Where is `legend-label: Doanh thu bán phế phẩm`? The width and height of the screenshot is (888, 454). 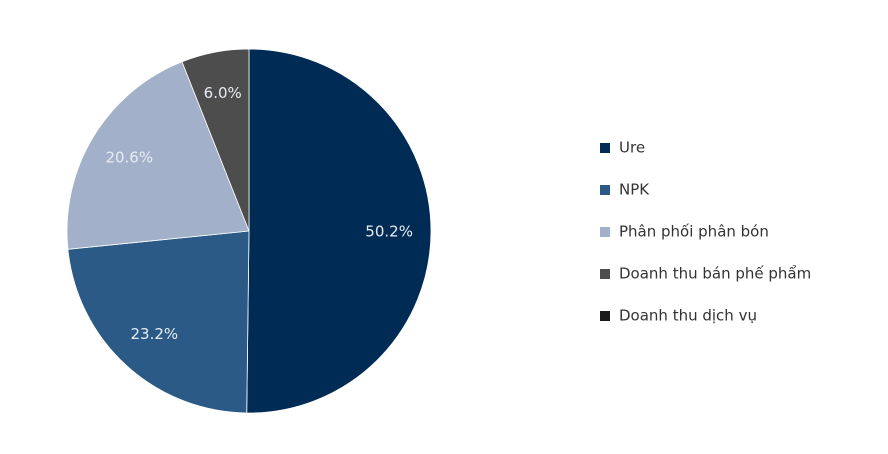 legend-label: Doanh thu bán phế phẩm is located at coordinates (715, 274).